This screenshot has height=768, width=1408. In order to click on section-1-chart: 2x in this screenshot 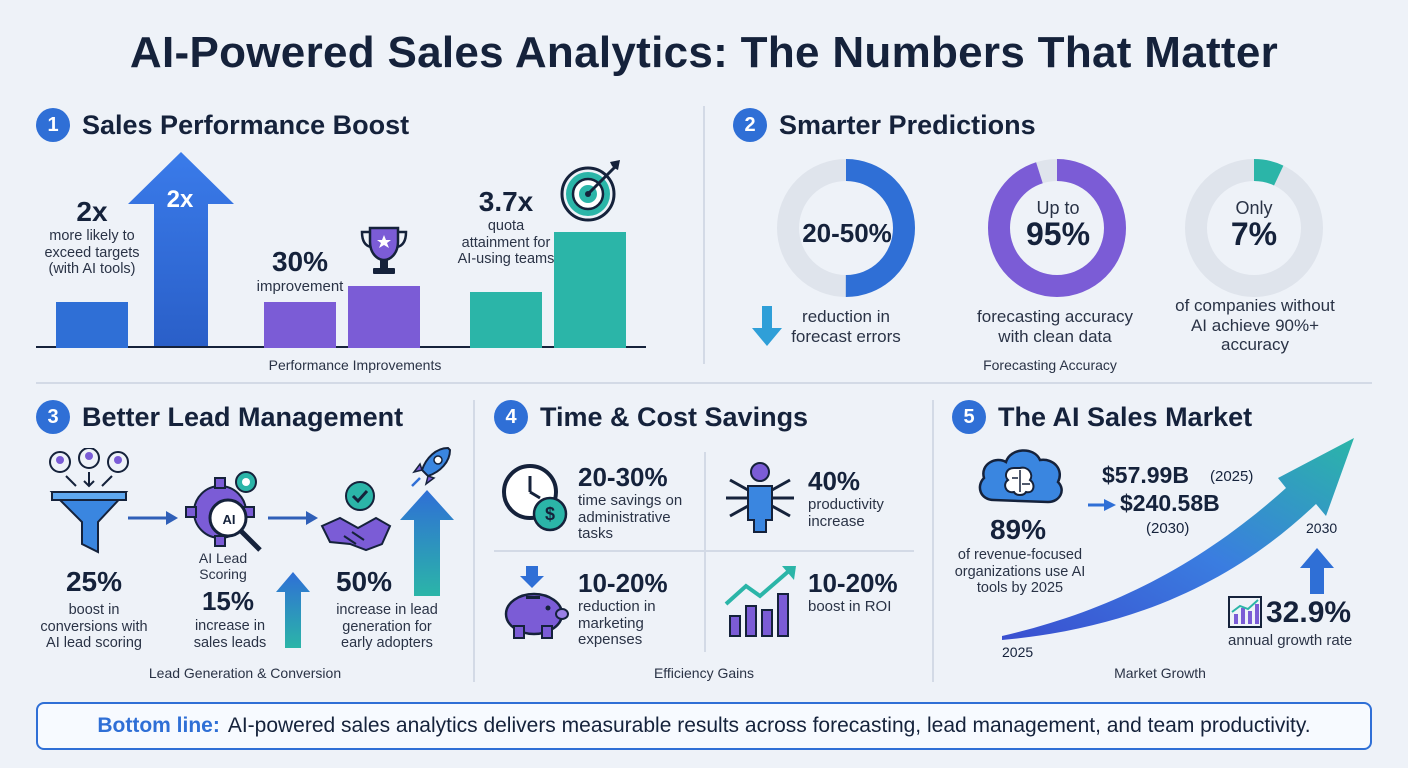, I will do `click(341, 249)`.